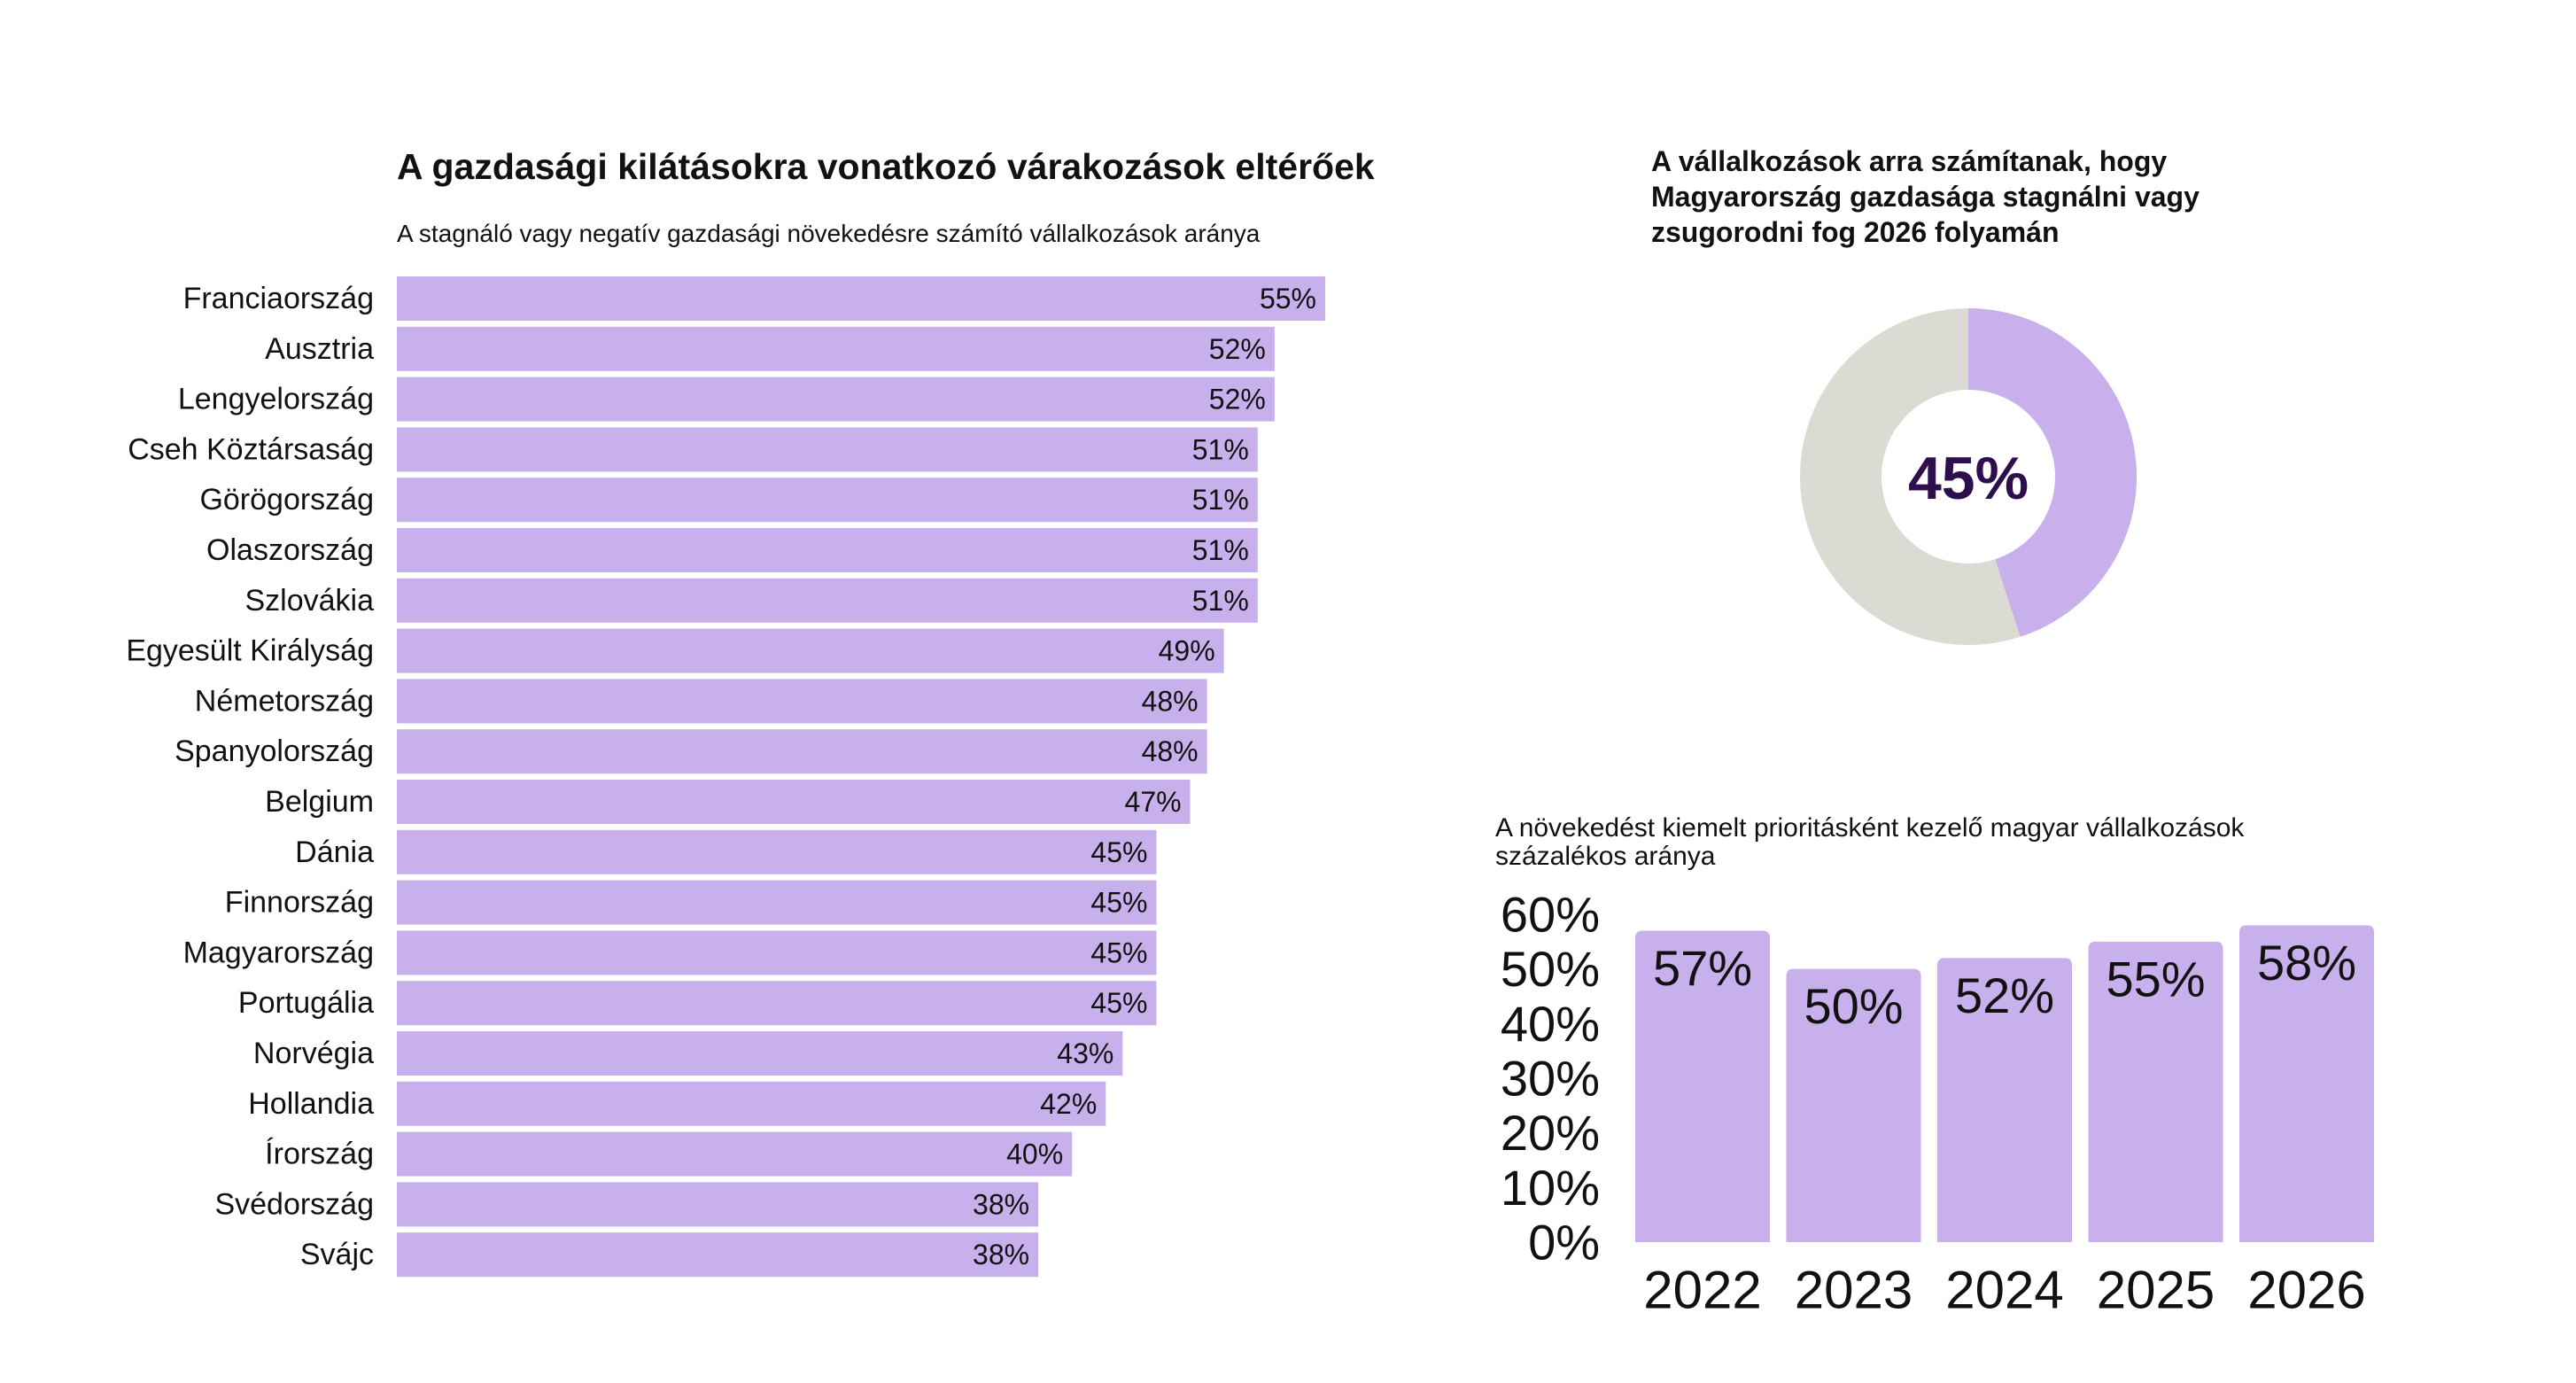 The height and width of the screenshot is (1383, 2576). Describe the element at coordinates (1034, 1154) in the screenshot. I see `hbar-value-label-17: 40%` at that location.